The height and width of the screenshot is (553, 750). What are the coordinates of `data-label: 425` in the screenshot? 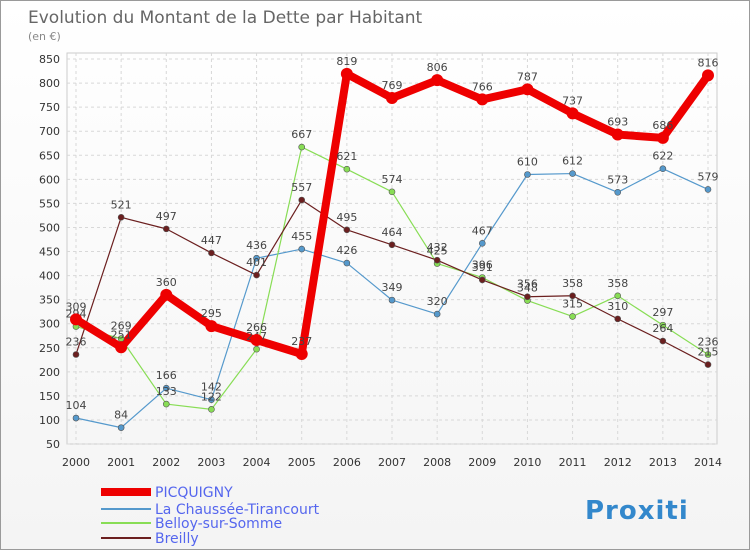 It's located at (437, 251).